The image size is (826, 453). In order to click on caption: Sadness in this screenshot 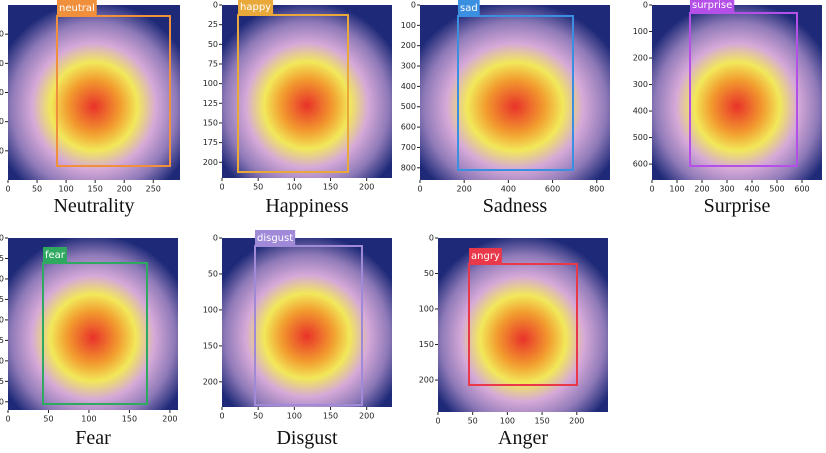, I will do `click(515, 206)`.